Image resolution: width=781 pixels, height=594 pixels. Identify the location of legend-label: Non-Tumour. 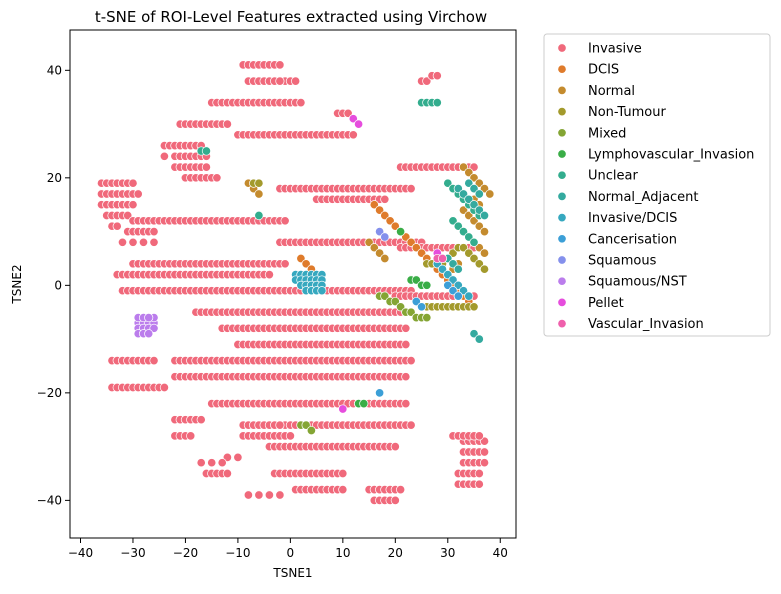
(627, 112).